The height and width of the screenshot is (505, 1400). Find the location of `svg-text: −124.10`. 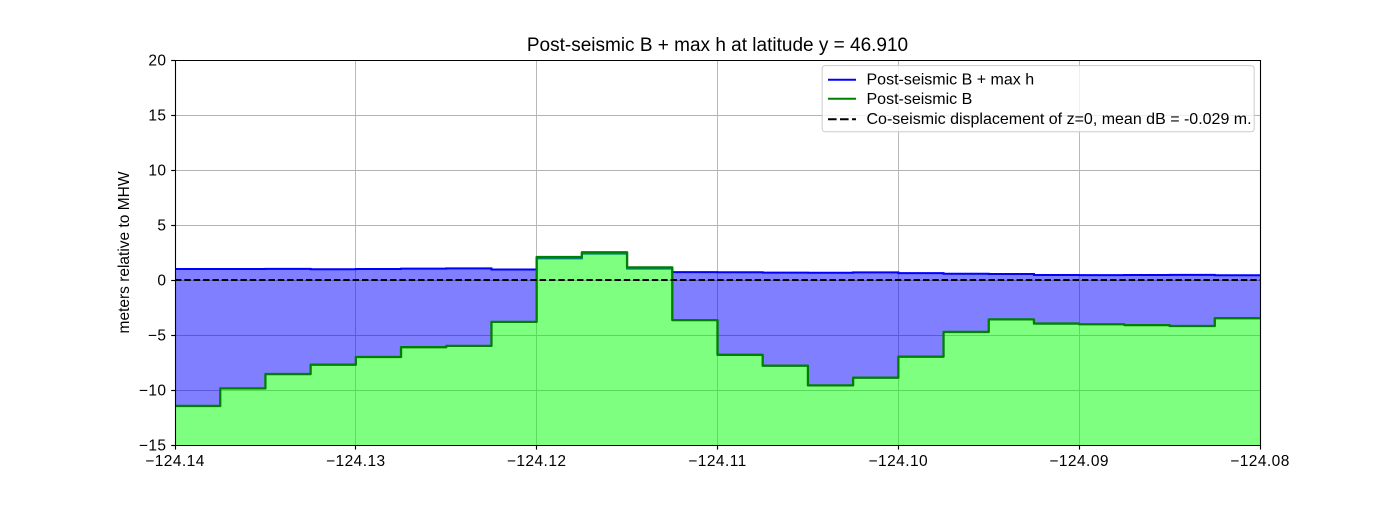

svg-text: −124.10 is located at coordinates (899, 461).